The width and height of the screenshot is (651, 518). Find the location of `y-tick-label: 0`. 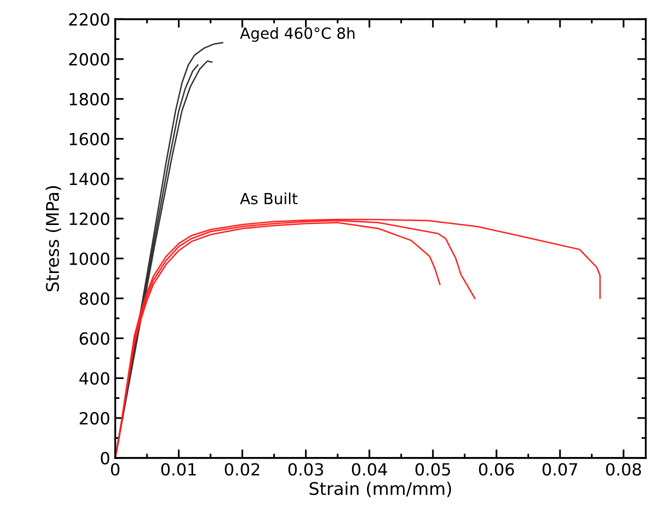

y-tick-label: 0 is located at coordinates (105, 458).